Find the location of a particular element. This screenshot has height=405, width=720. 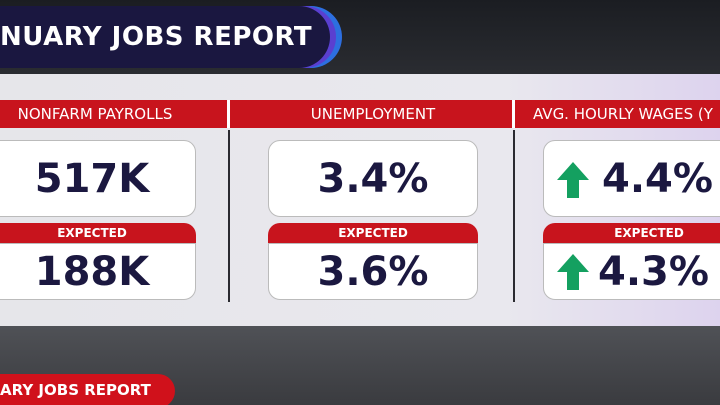

header-banner: NUARY JOBS REPORT is located at coordinates (165, 37).